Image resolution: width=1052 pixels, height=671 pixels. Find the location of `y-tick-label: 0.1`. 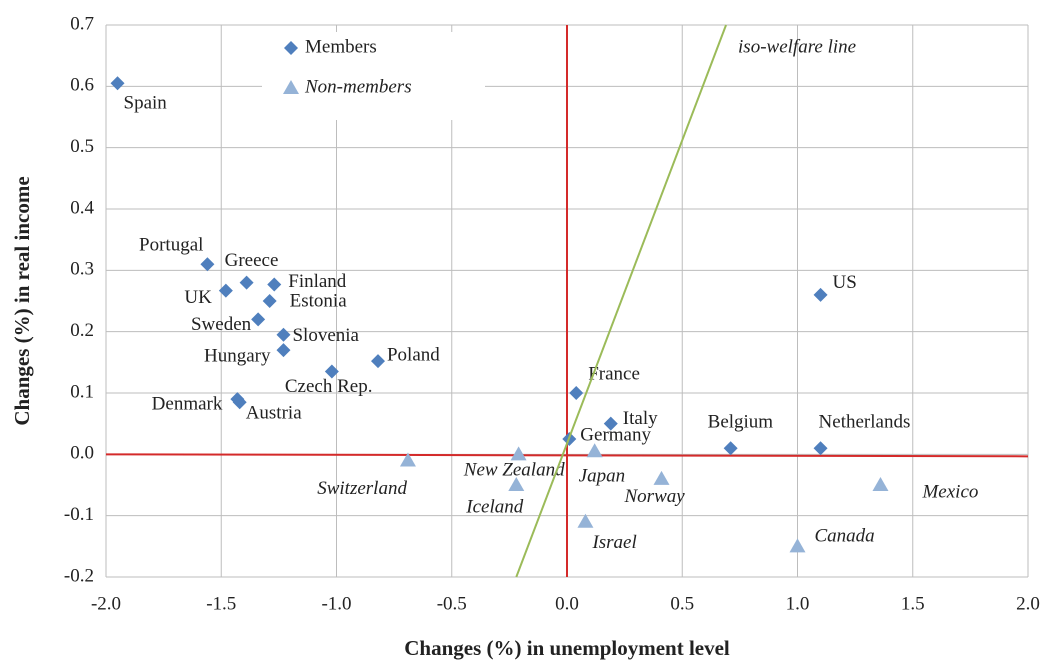

y-tick-label: 0.1 is located at coordinates (82, 391).